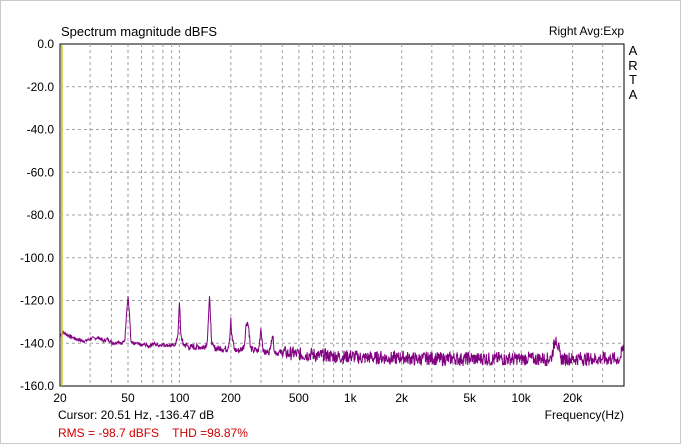  Describe the element at coordinates (41, 215) in the screenshot. I see `y-tick-label: -80.0` at that location.